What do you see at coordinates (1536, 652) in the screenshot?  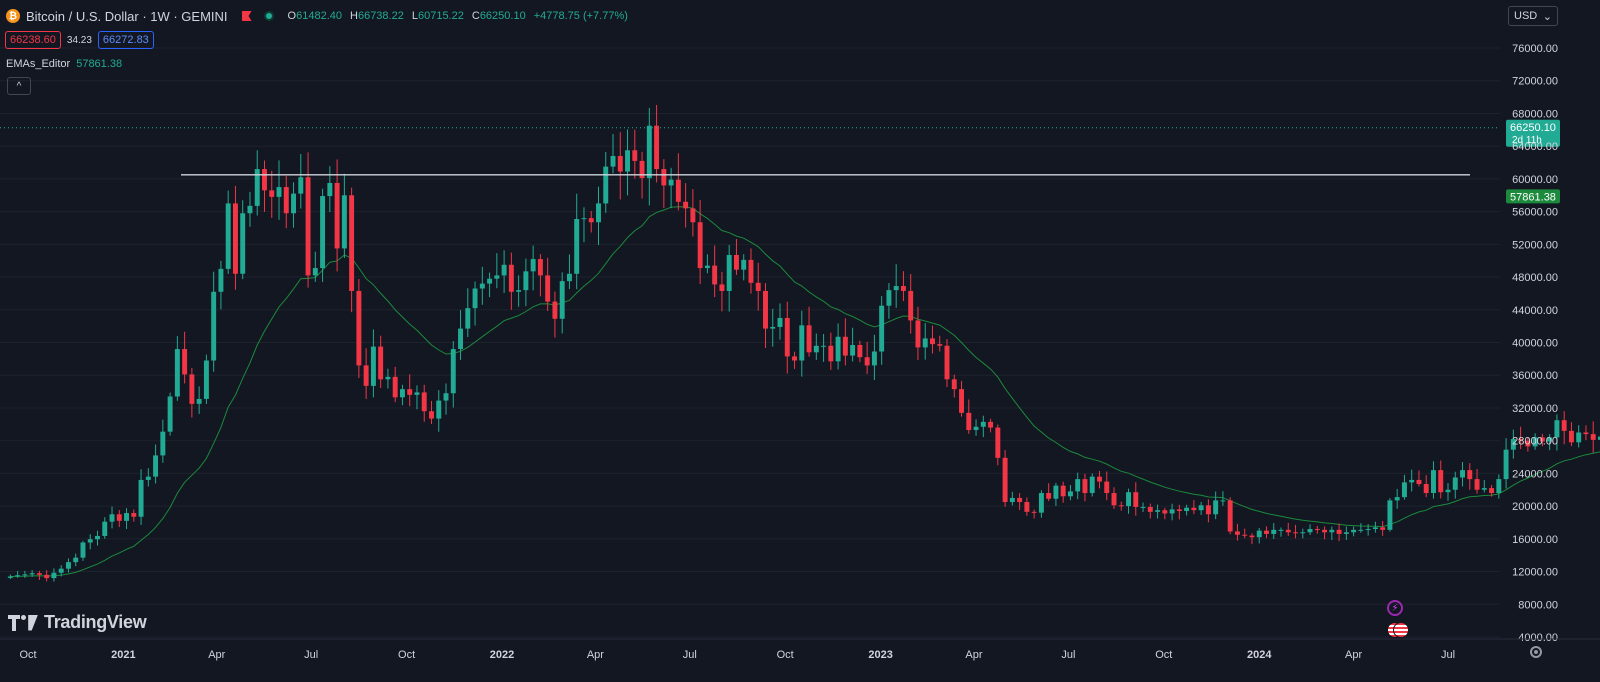 I see `gear-icon` at bounding box center [1536, 652].